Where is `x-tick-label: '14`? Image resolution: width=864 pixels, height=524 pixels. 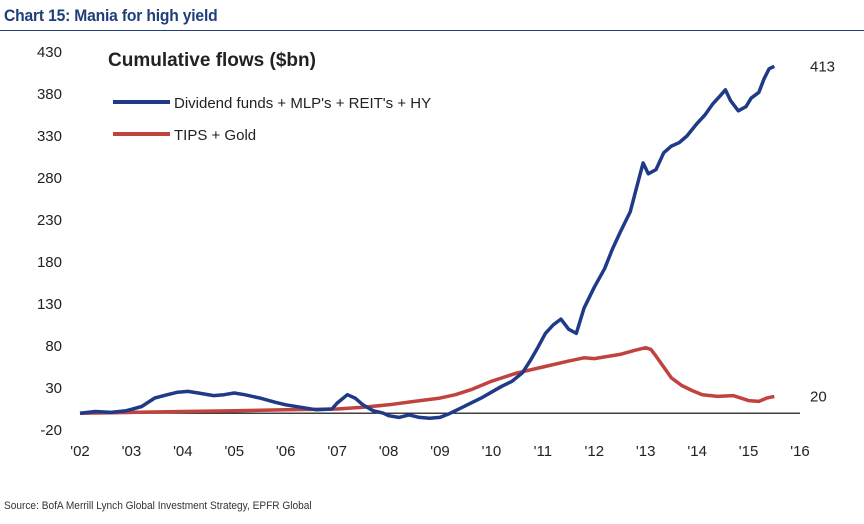
x-tick-label: '14 is located at coordinates (697, 451).